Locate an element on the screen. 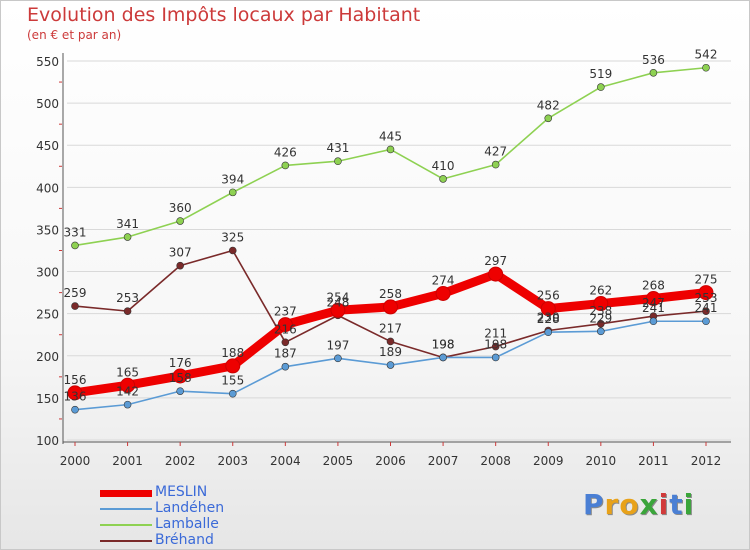  data-label: 268 is located at coordinates (653, 286).